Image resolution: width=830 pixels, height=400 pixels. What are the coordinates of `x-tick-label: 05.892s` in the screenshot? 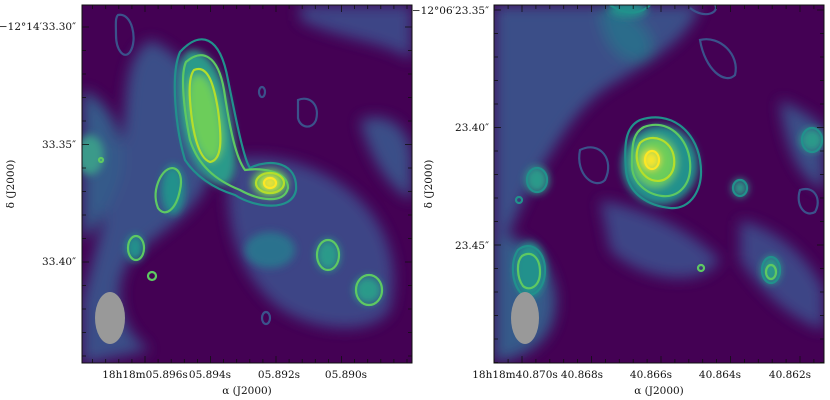 It's located at (279, 375).